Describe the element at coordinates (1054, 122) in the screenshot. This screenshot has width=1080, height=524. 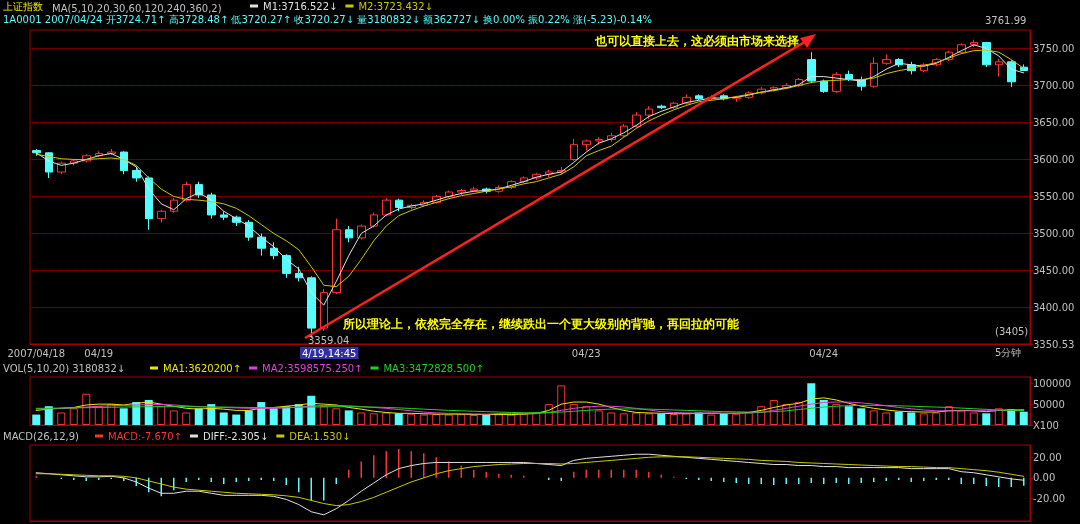
I see `y-tick-label: 3650.00` at that location.